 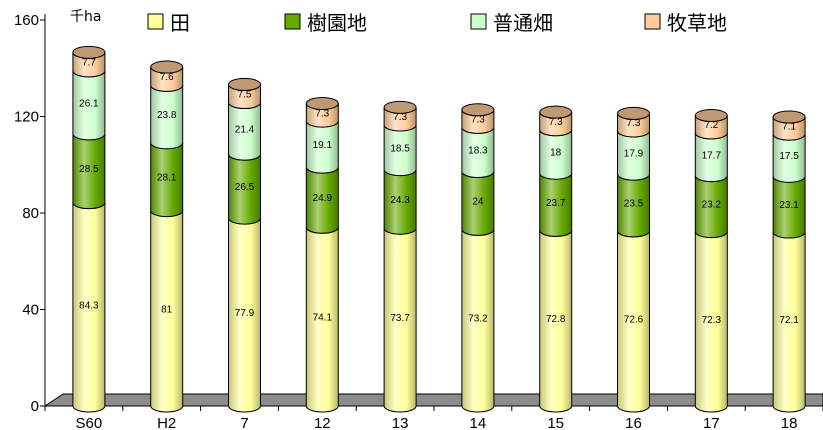 I want to click on data-label-牧草地: 7.1, so click(x=789, y=127).